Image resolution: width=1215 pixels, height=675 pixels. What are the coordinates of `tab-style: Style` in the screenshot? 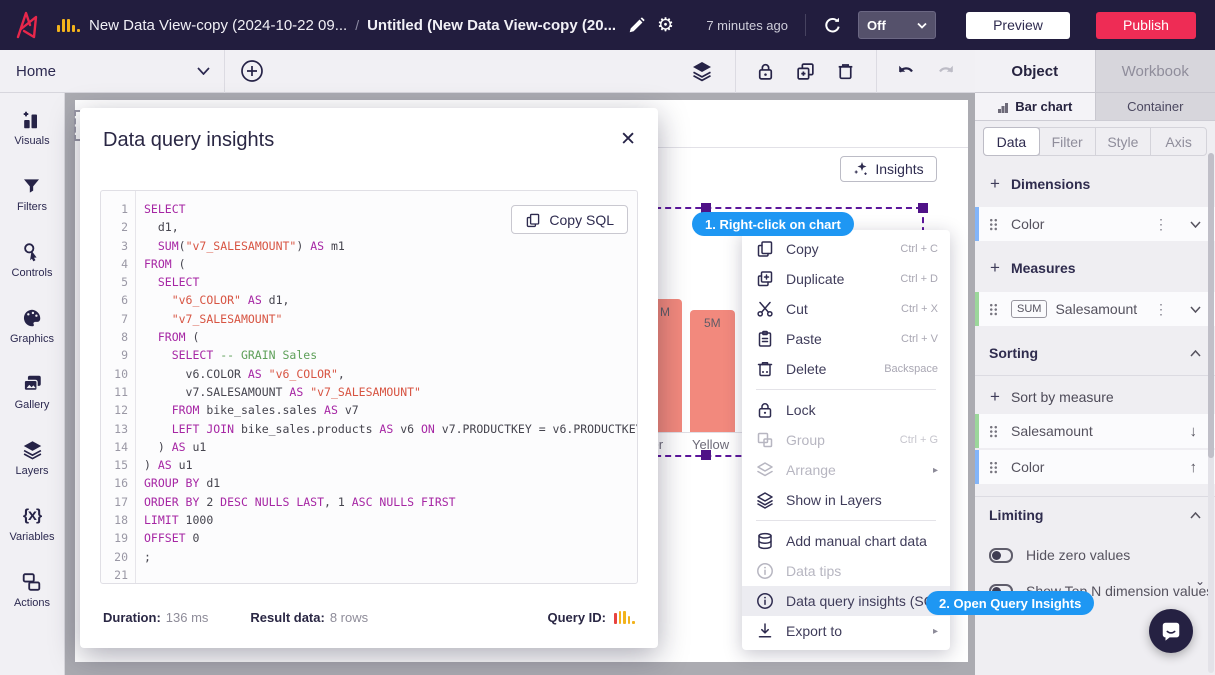 It's located at (1122, 141).